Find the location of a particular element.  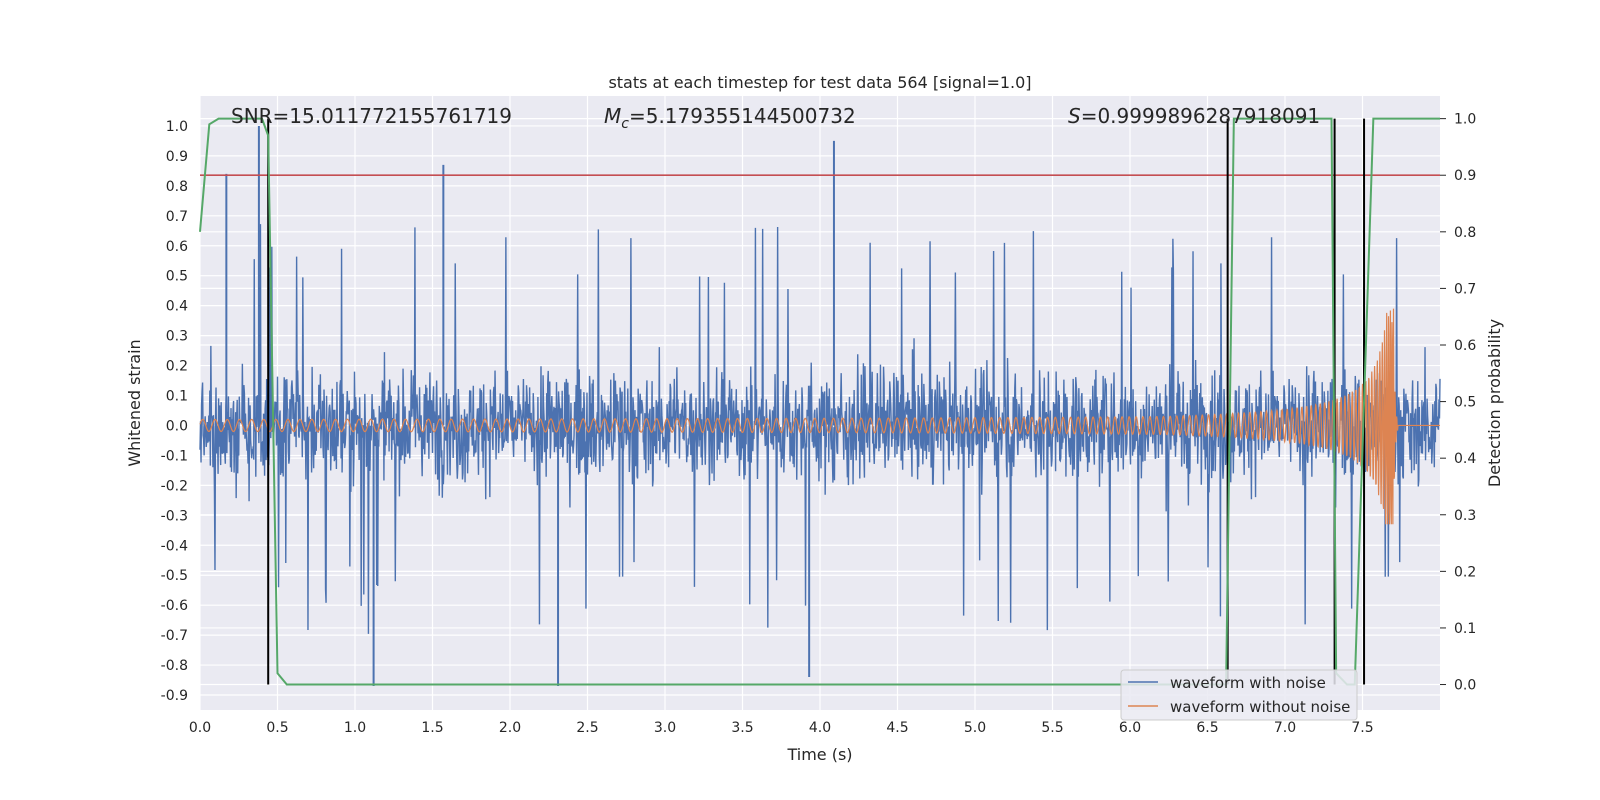

mc-symbol: M is located at coordinates (612, 116).